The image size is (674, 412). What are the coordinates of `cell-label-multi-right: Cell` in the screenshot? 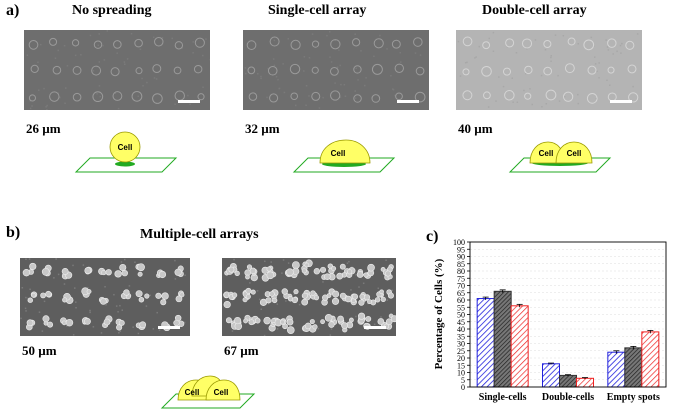 It's located at (221, 392).